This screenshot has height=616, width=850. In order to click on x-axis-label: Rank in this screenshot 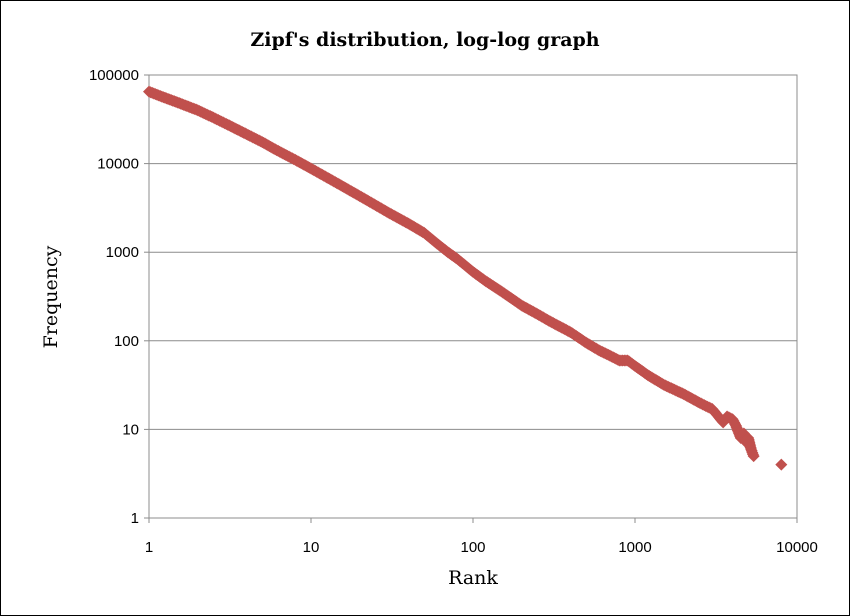, I will do `click(473, 578)`.